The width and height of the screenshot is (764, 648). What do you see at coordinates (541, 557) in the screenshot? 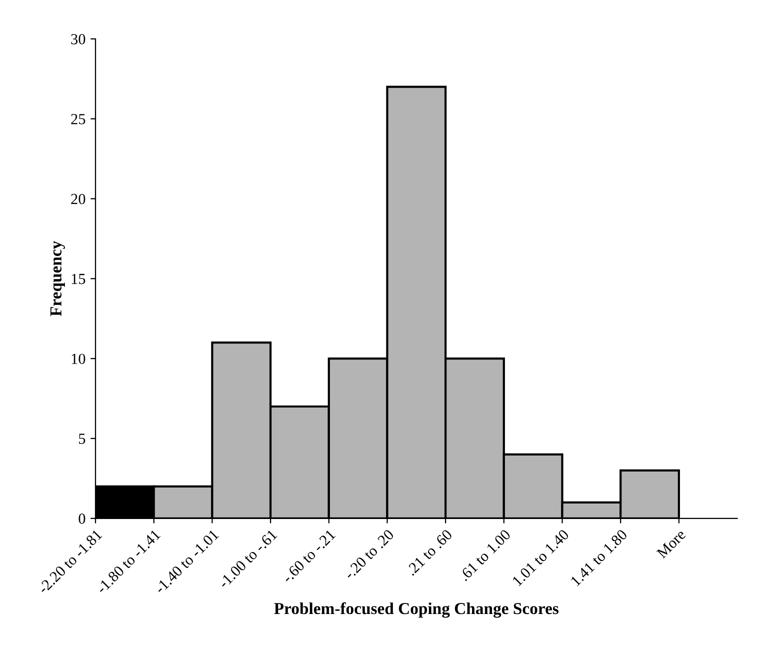
I see `x-tick-label: 1.01 to 1.40` at bounding box center [541, 557].